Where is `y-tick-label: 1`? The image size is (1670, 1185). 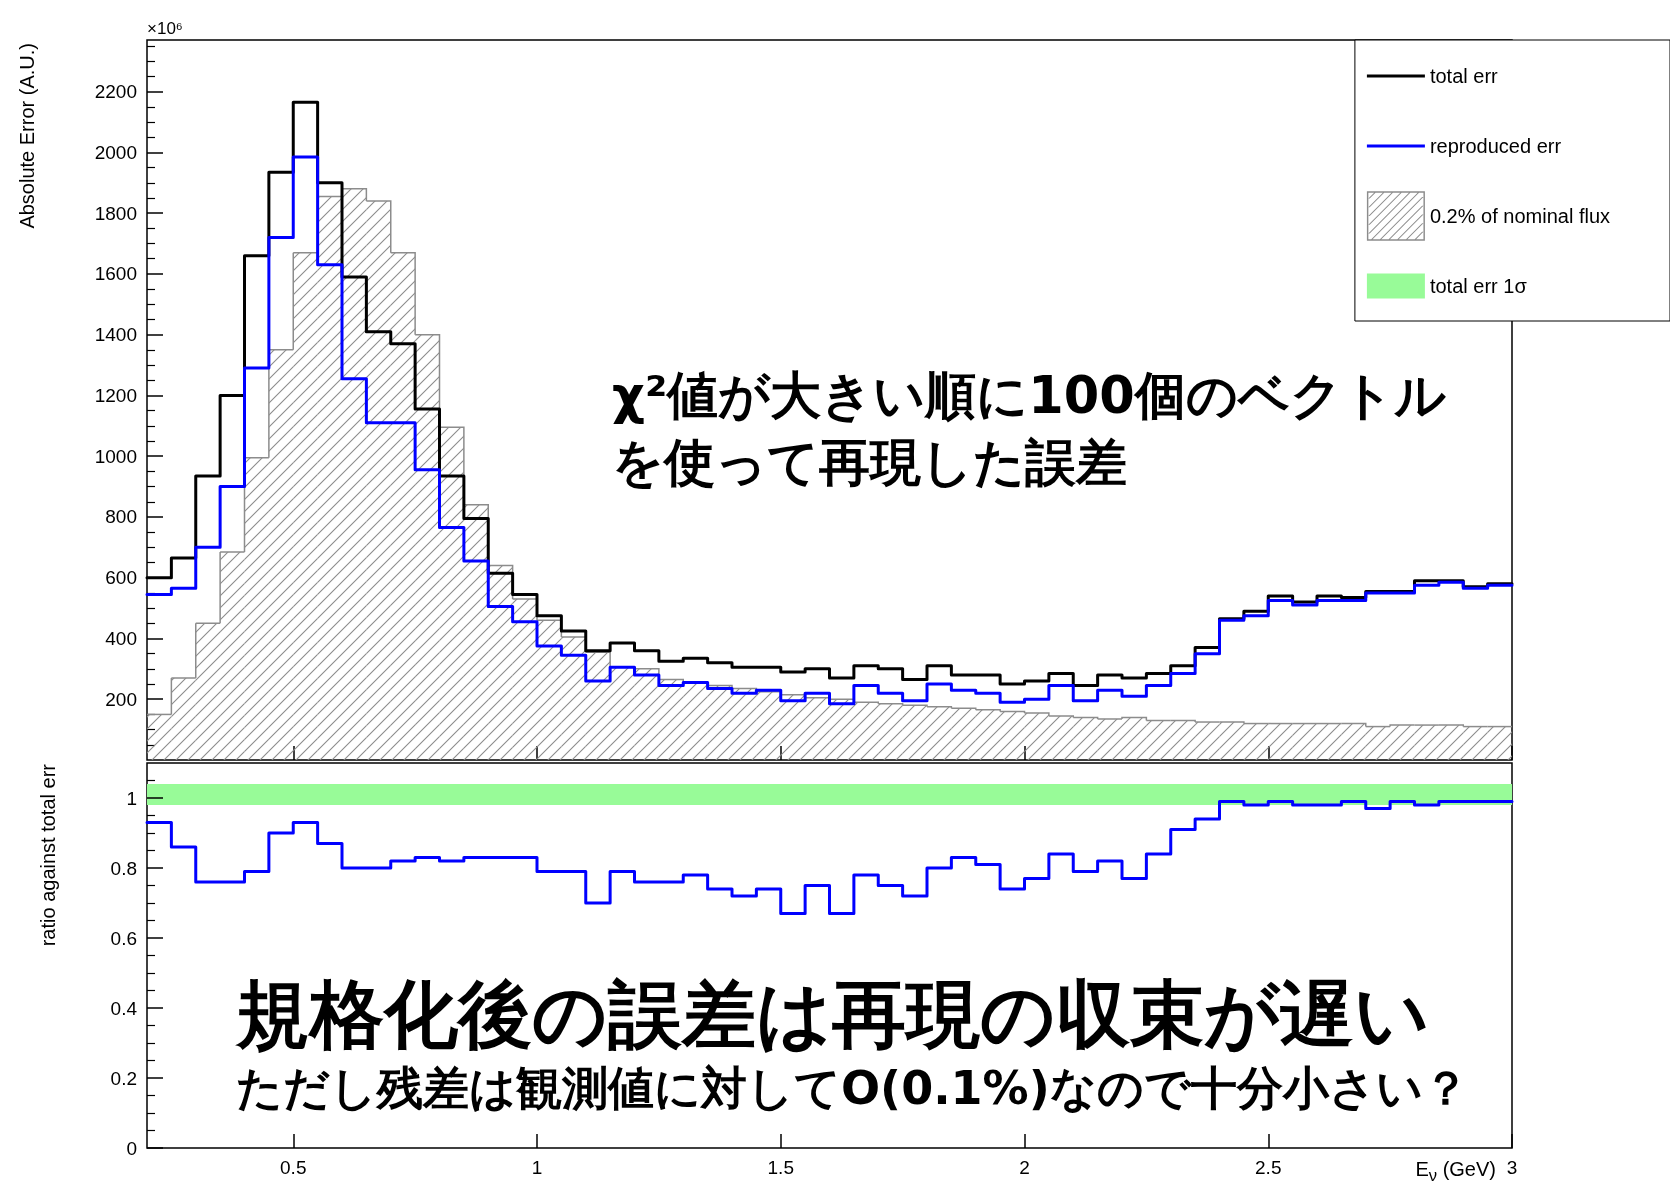 y-tick-label: 1 is located at coordinates (131, 798).